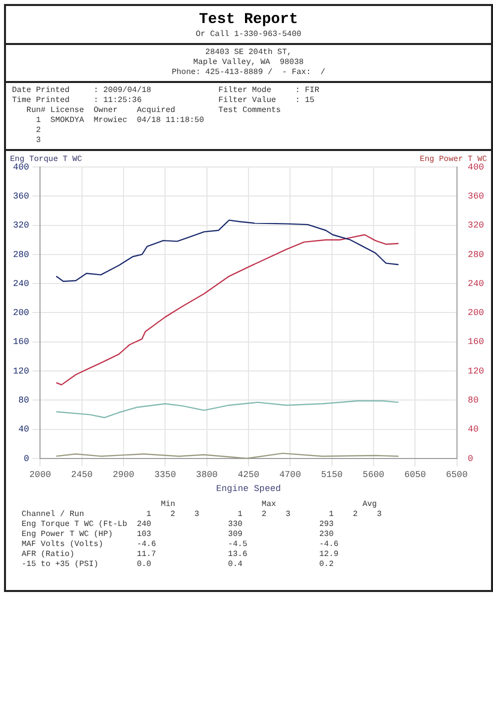 Image resolution: width=493 pixels, height=720 pixels. I want to click on text: -15 to +35 (PSI) 0.0 0.4 0.2, so click(177, 565).